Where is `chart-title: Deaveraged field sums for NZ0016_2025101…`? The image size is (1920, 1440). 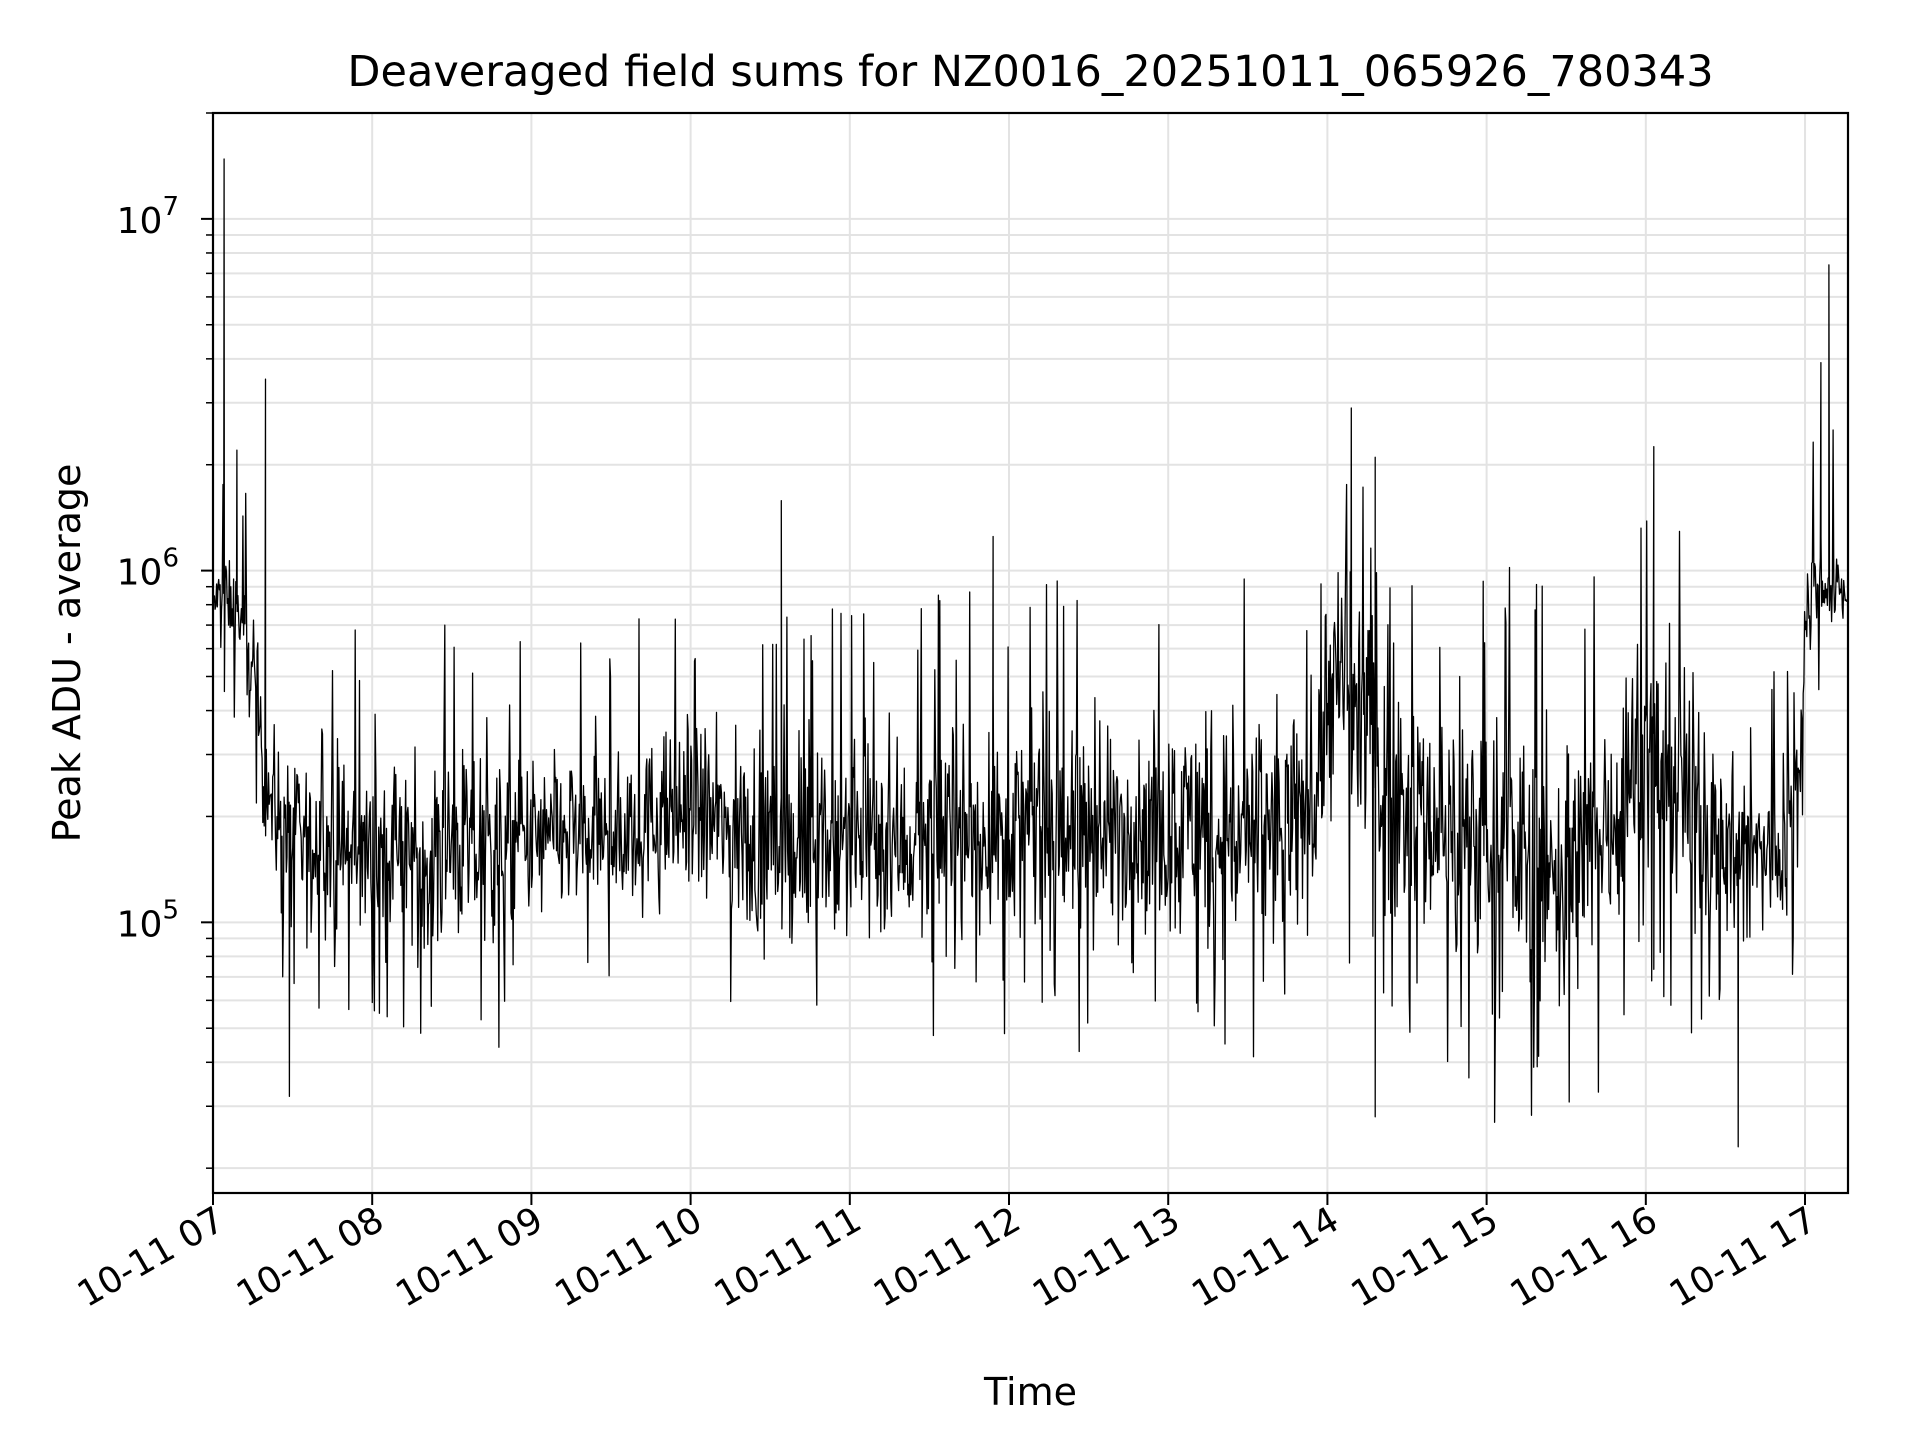
chart-title: Deaveraged field sums for NZ0016_2025101… is located at coordinates (1030, 72).